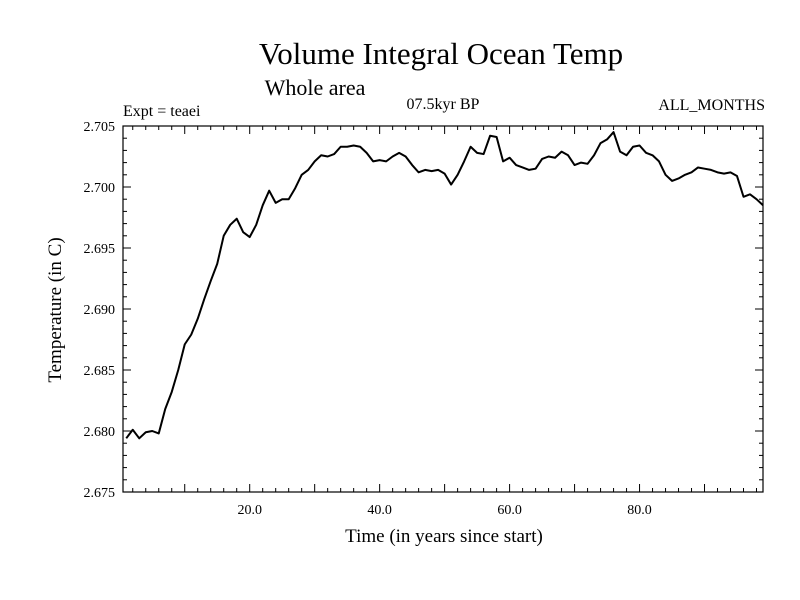  I want to click on x-tick-label: 80.0, so click(639, 510).